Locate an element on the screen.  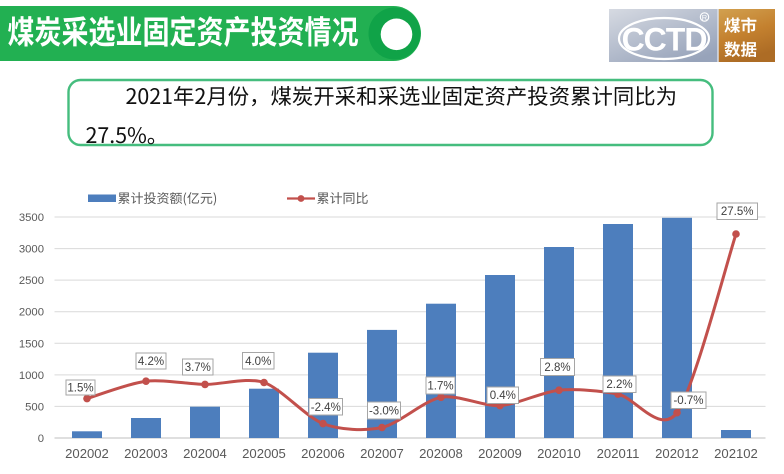
svg-text: 202009 is located at coordinates (500, 453).